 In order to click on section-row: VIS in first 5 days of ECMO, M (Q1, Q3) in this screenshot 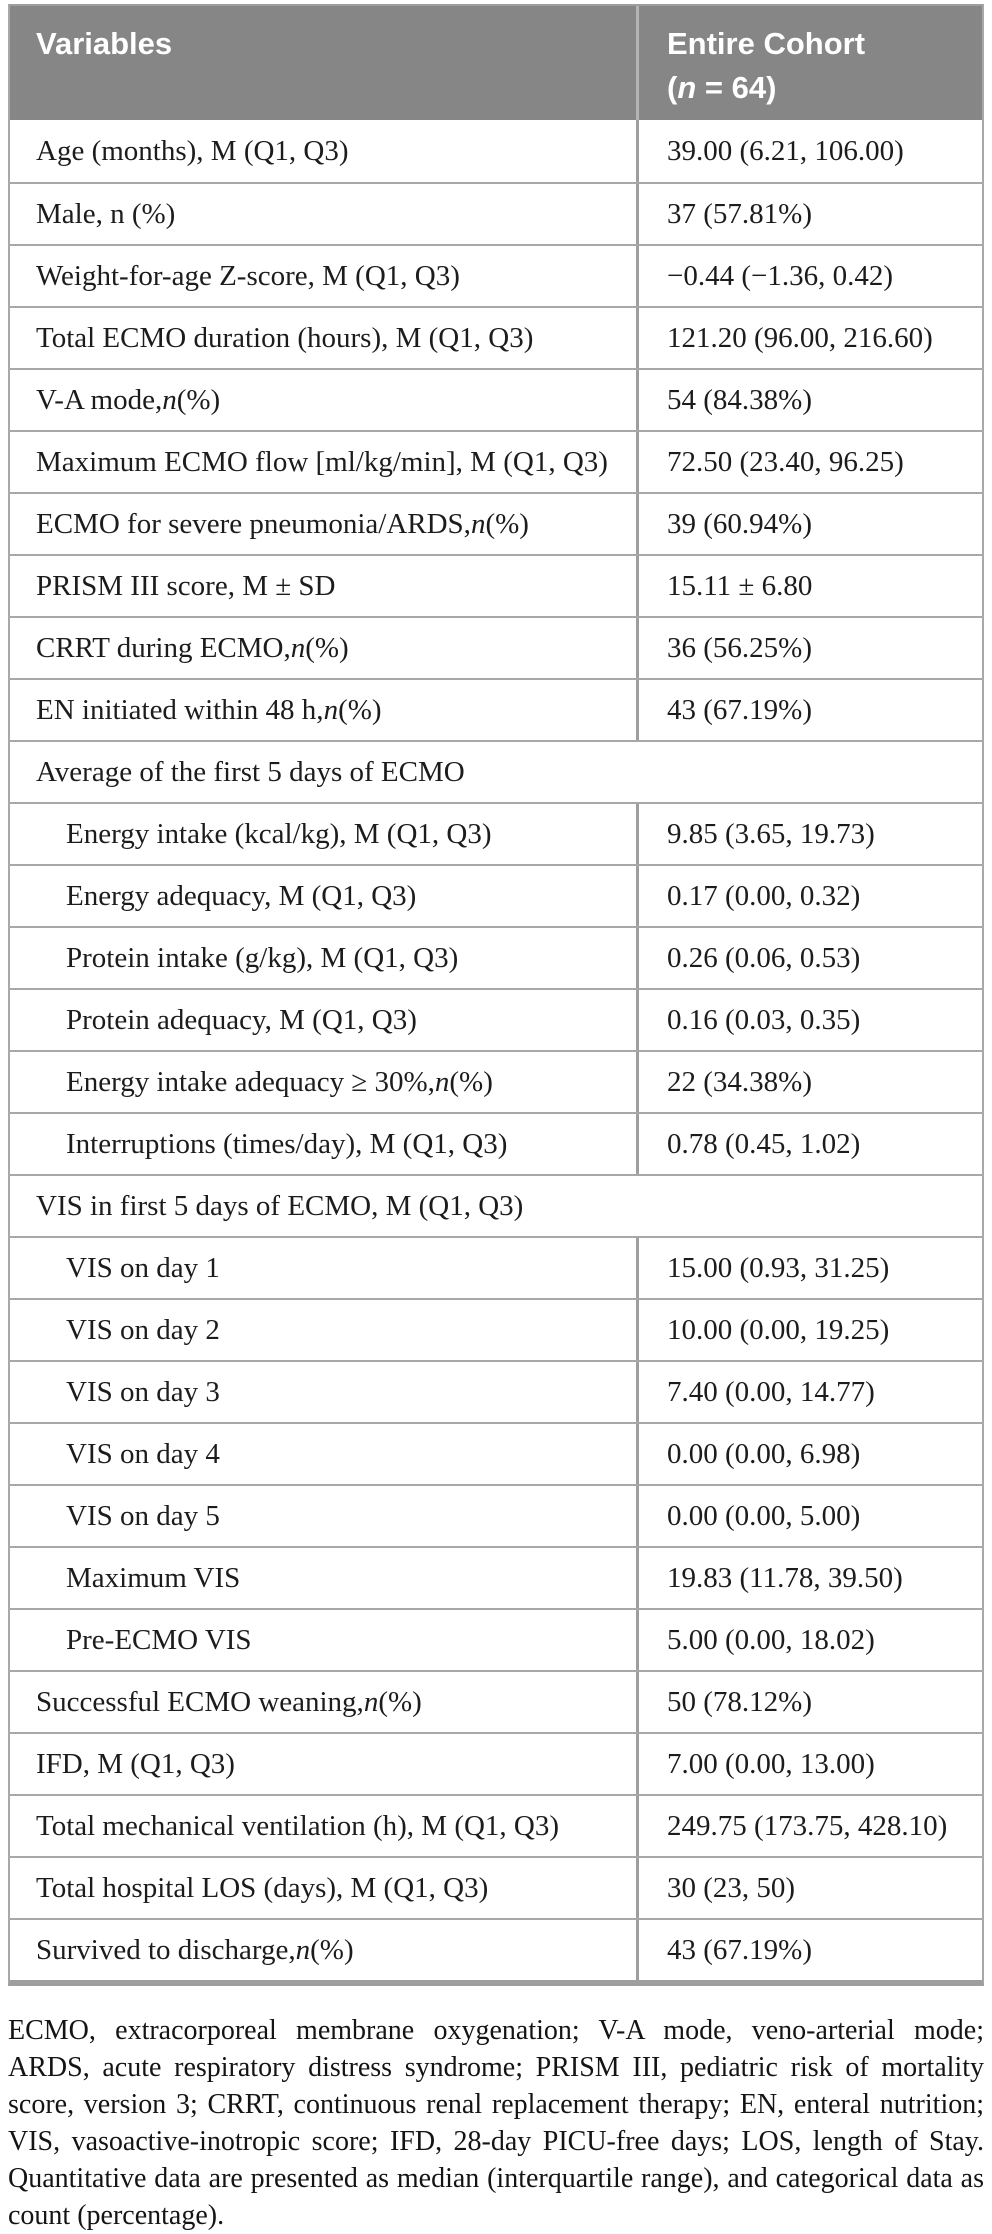, I will do `click(496, 1205)`.